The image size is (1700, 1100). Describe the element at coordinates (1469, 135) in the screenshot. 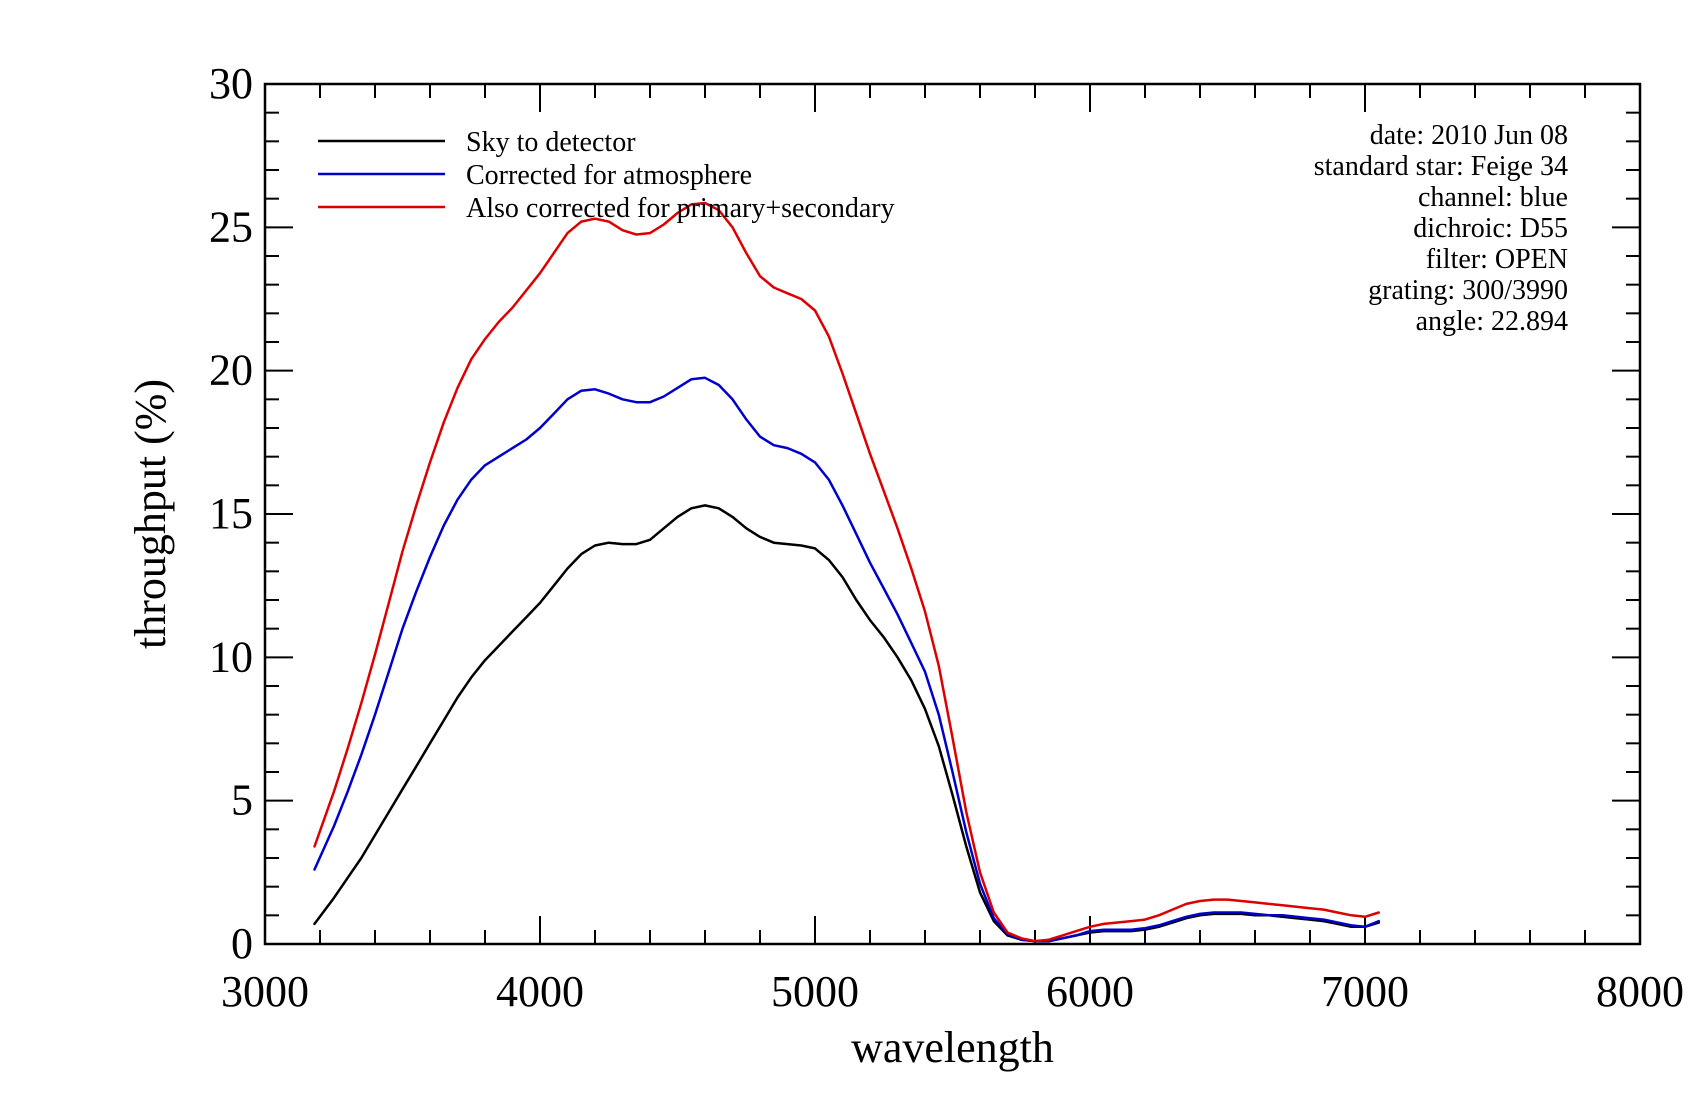

I see `info-line: date: 2010 Jun 08` at that location.